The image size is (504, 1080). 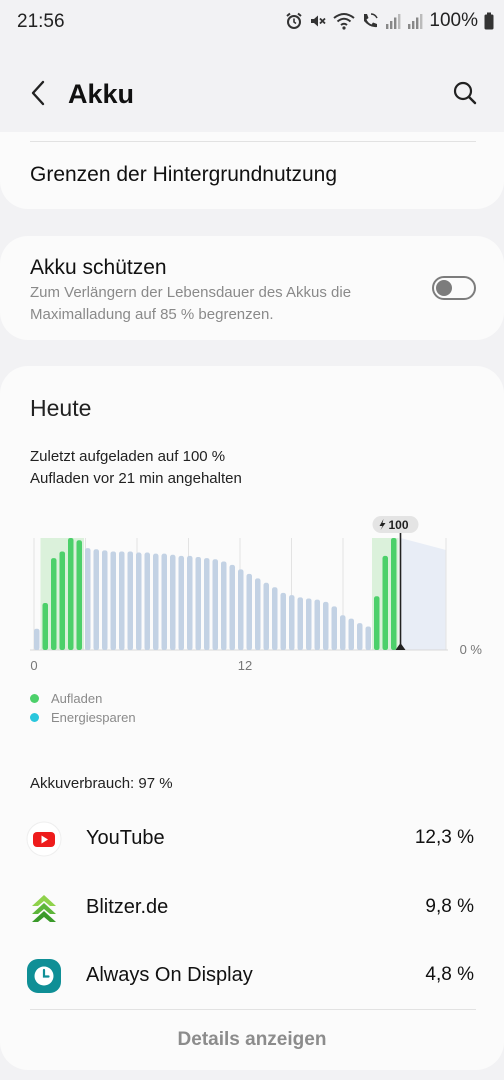 I want to click on charging-bolt-icon, so click(x=382, y=524).